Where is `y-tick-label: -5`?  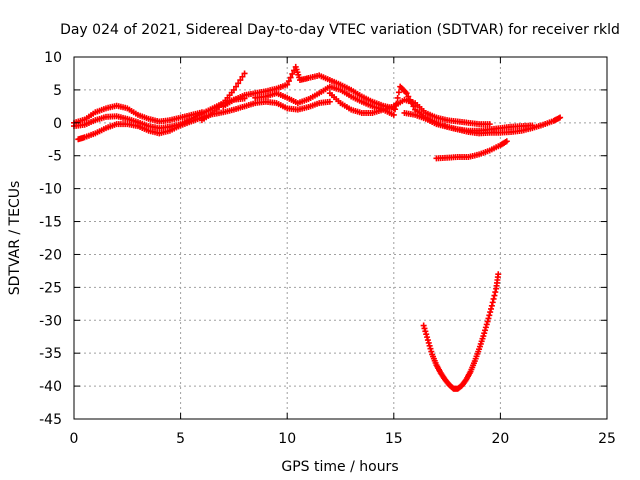 y-tick-label: -5 is located at coordinates (55, 157).